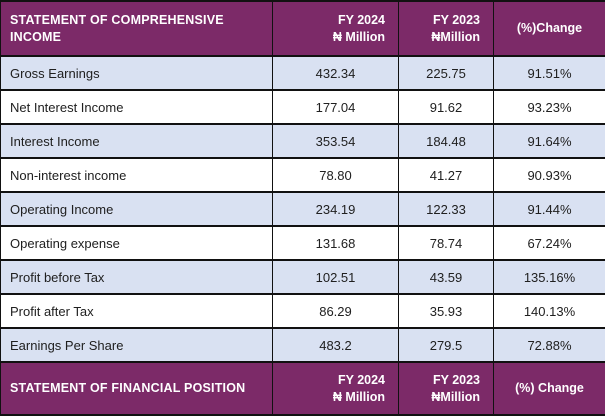  What do you see at coordinates (358, 36) in the screenshot?
I see `fy2024-unit-label: ₦ Million` at bounding box center [358, 36].